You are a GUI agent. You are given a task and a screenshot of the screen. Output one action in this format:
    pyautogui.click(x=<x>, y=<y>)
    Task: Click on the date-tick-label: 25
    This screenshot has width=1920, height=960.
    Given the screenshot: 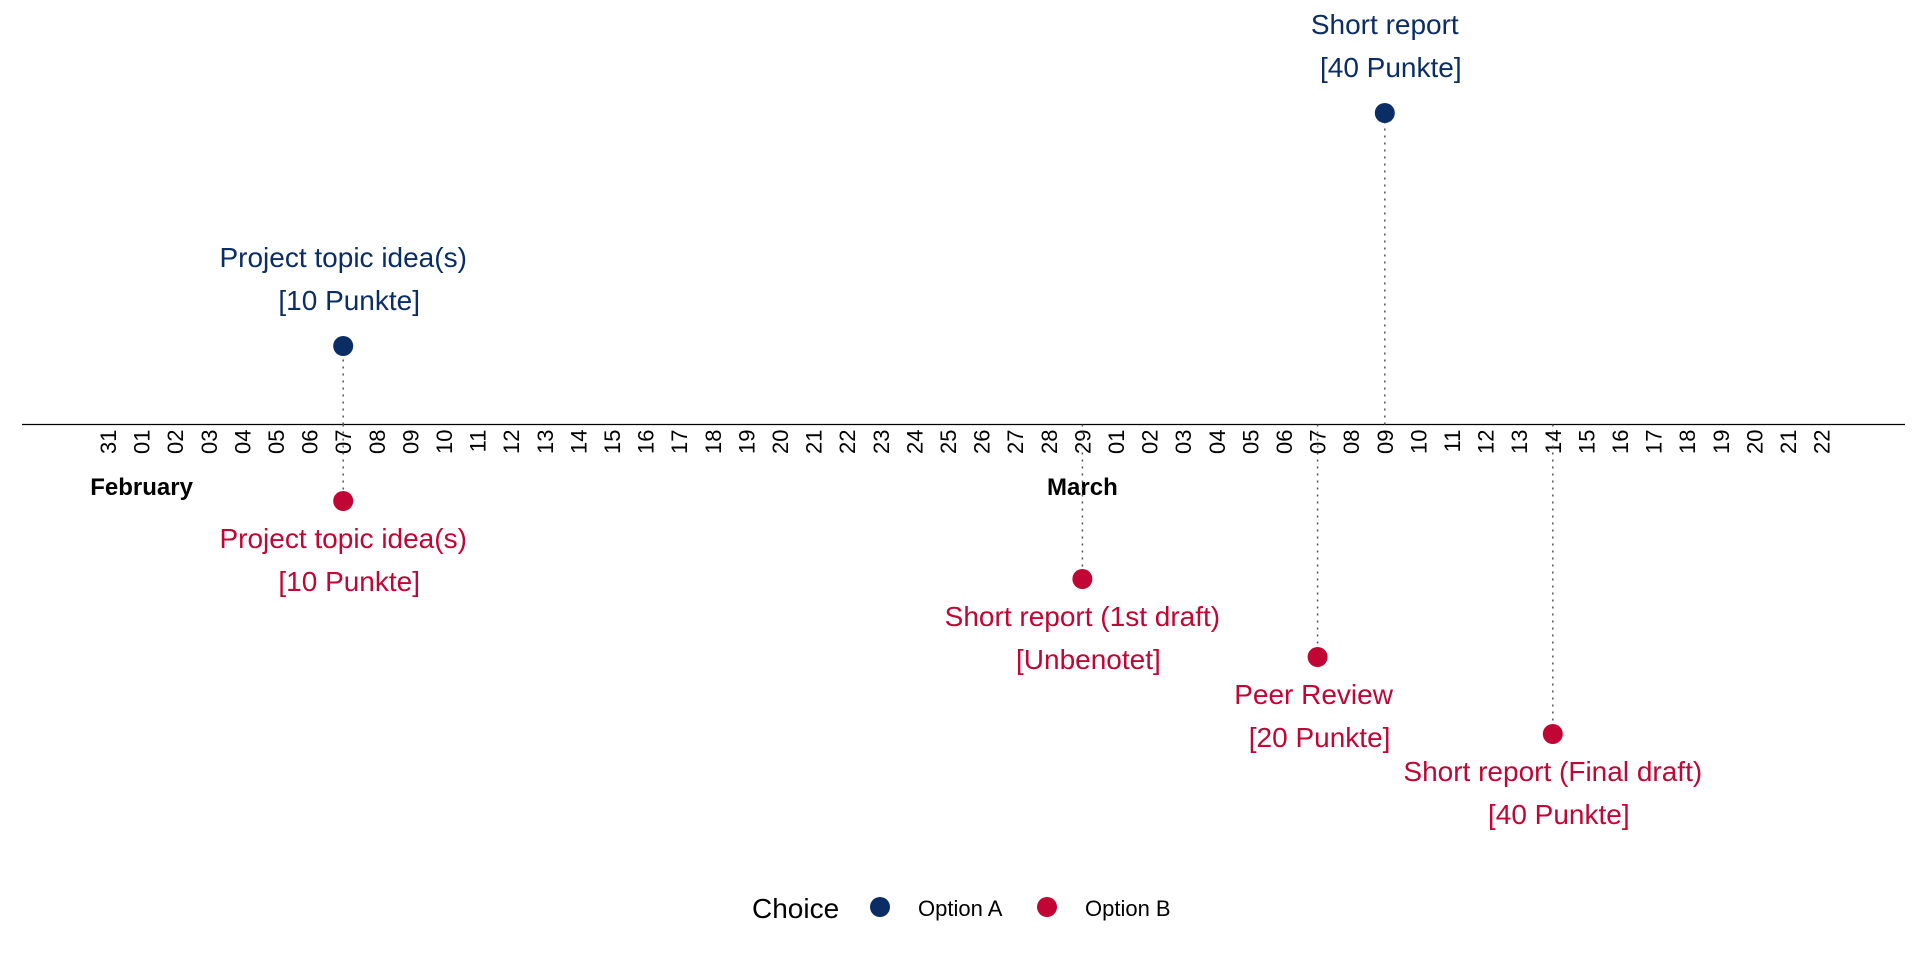 What is the action you would take?
    pyautogui.click(x=948, y=442)
    